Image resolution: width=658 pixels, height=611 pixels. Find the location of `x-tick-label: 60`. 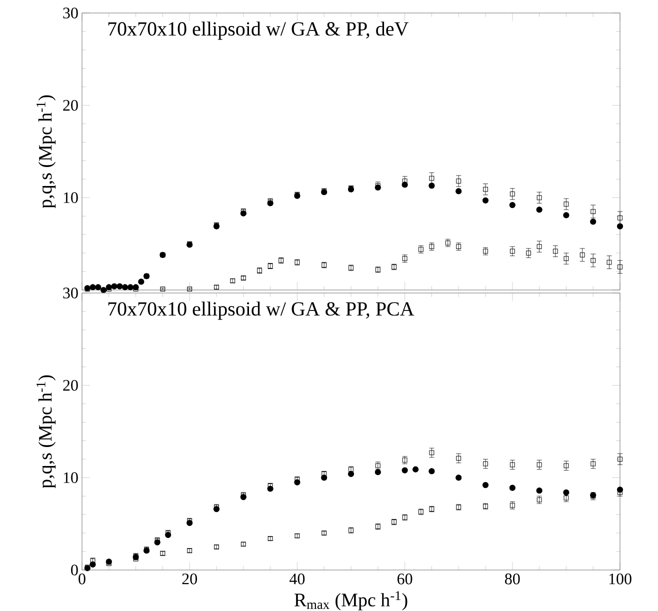

x-tick-label: 60 is located at coordinates (404, 579).